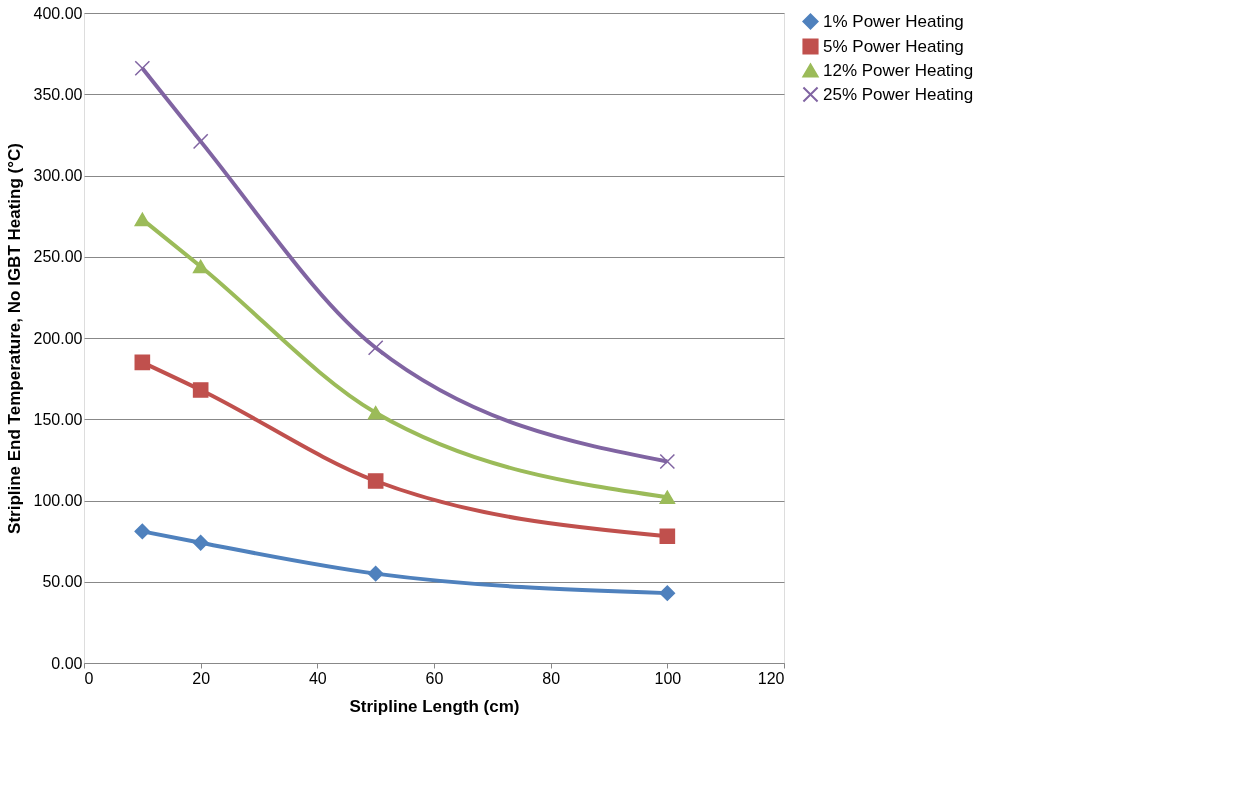  Describe the element at coordinates (771, 678) in the screenshot. I see `x-tick-label: 120` at that location.